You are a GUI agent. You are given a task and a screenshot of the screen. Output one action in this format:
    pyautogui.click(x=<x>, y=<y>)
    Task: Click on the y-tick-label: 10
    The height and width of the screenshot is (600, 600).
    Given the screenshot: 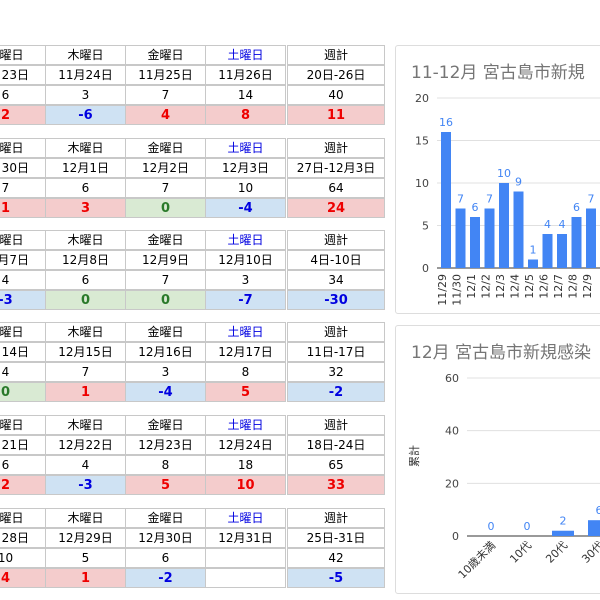 What is the action you would take?
    pyautogui.click(x=422, y=183)
    